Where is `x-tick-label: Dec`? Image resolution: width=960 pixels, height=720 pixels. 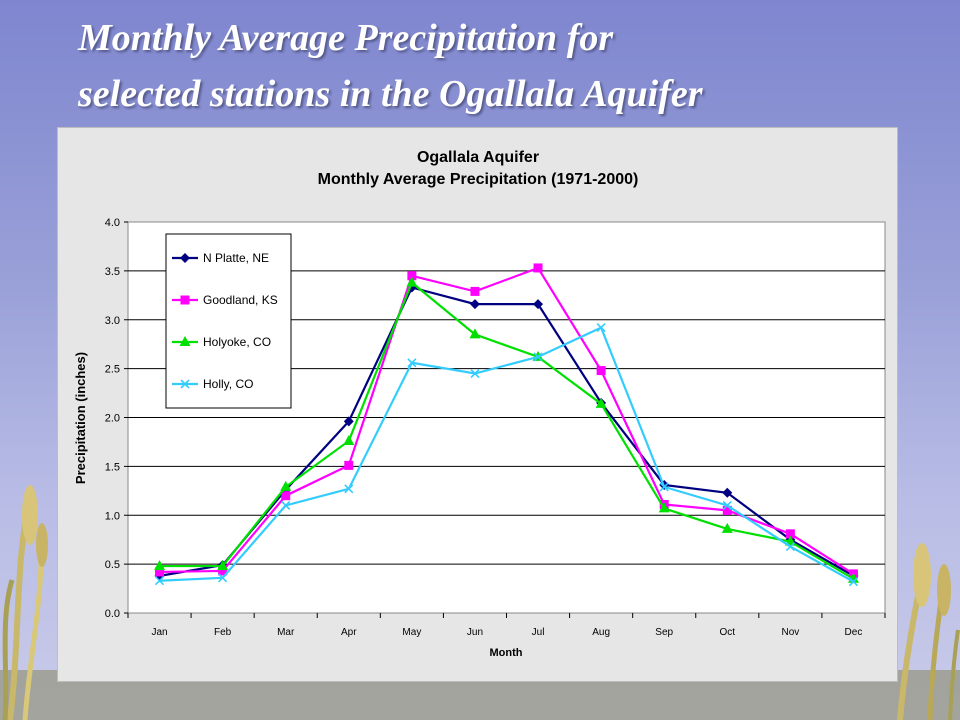 x-tick-label: Dec is located at coordinates (854, 632).